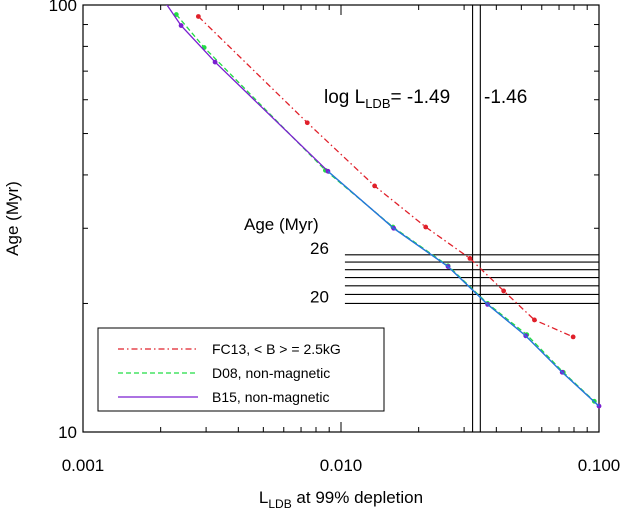  Describe the element at coordinates (271, 373) in the screenshot. I see `legend-label: D08, non-magnetic` at that location.